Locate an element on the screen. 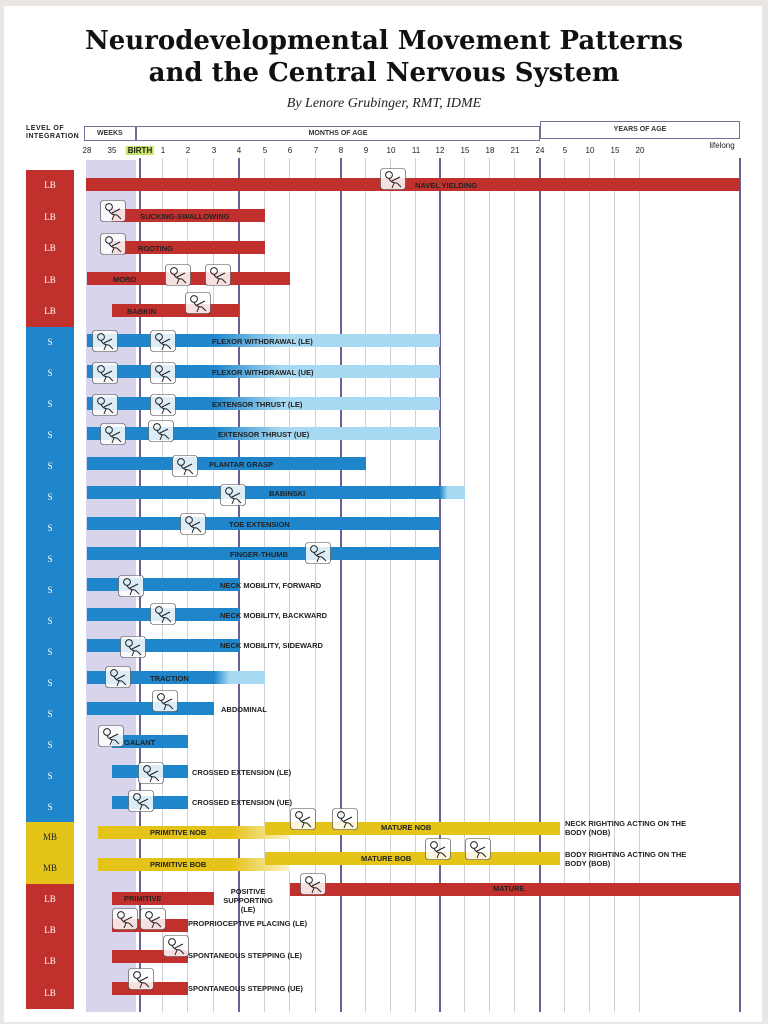 The image size is (768, 1024). row-label: PRIMITIVE BOB is located at coordinates (178, 864).